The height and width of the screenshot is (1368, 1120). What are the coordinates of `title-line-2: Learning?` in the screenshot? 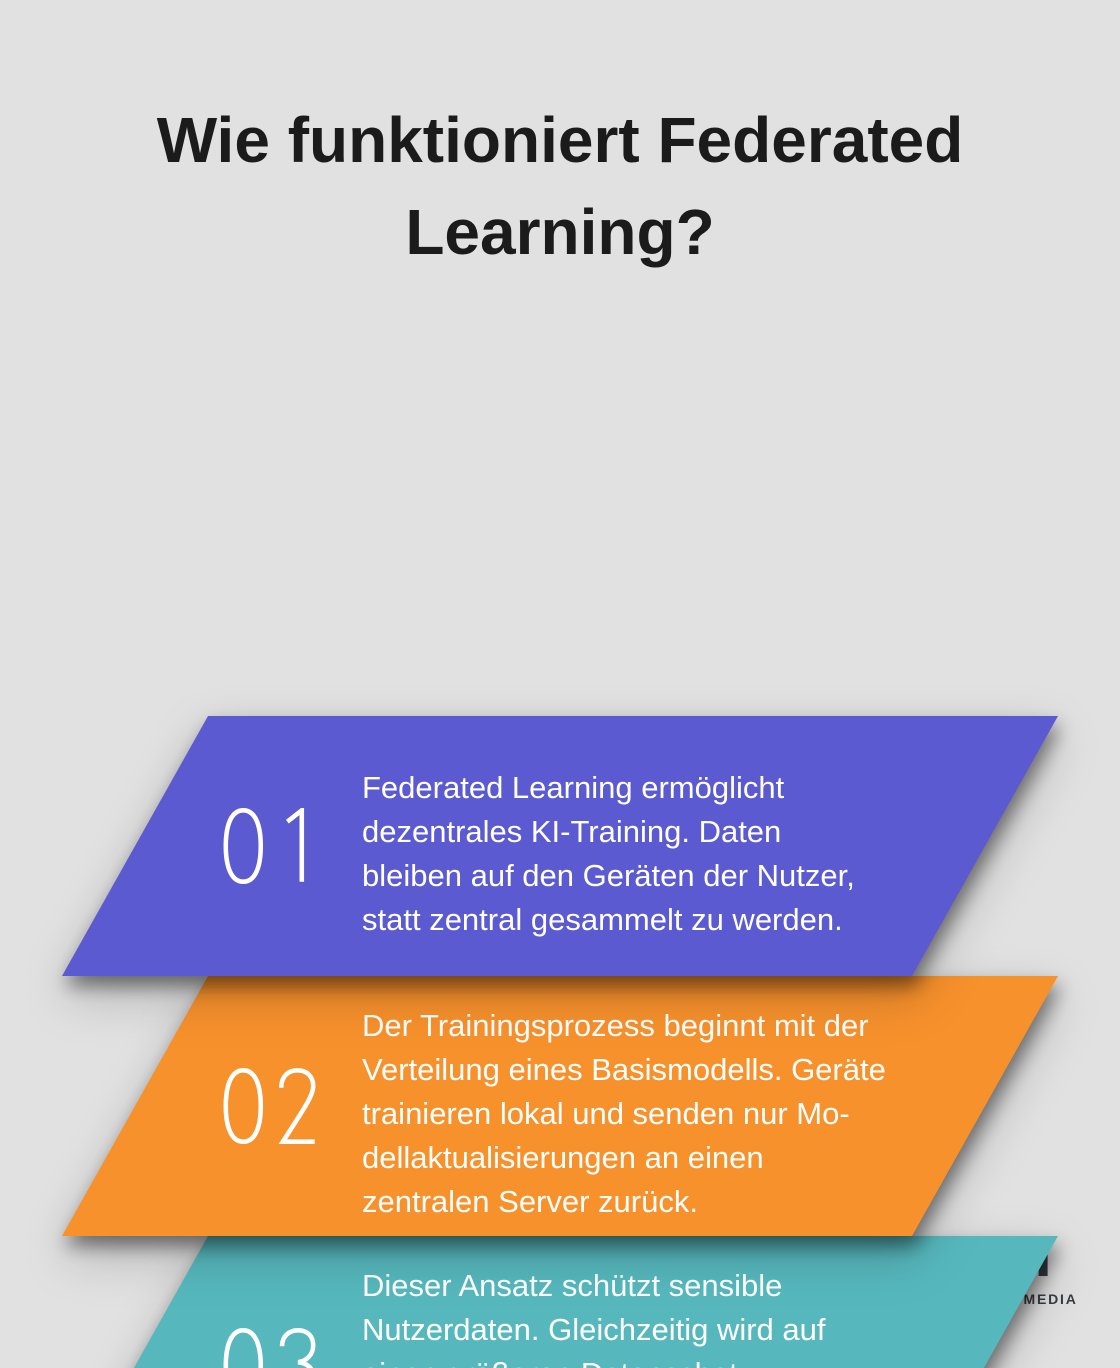 It's located at (560, 232).